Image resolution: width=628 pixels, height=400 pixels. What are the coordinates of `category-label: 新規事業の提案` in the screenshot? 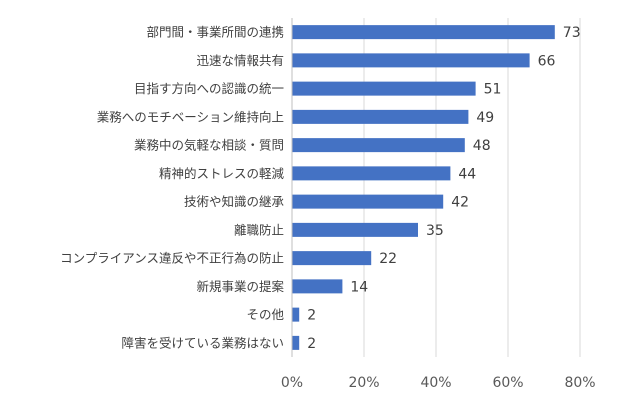 It's located at (240, 286).